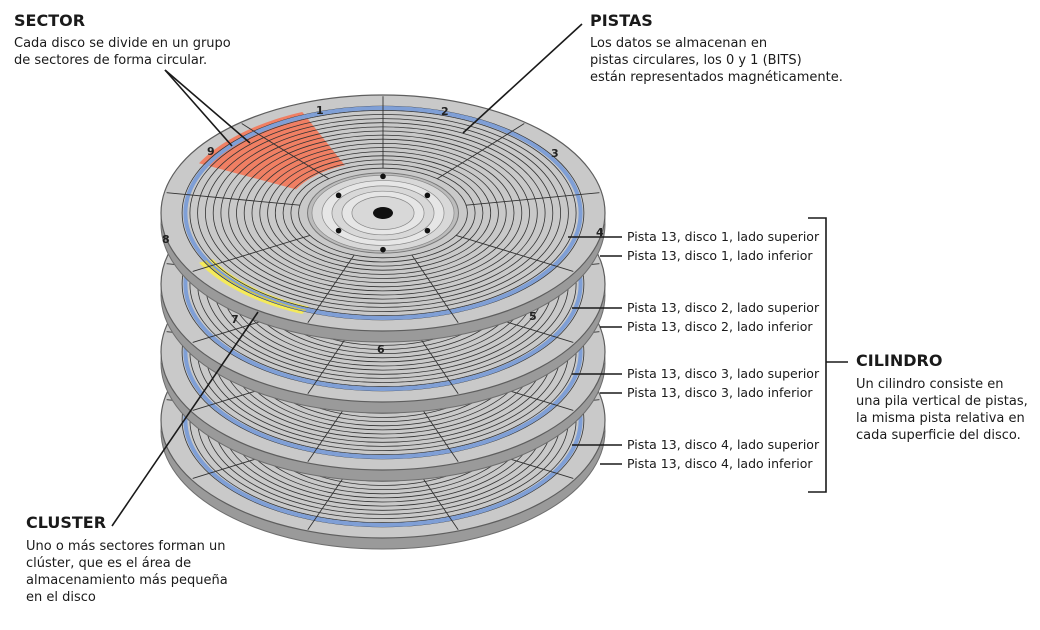 This screenshot has height=630, width=1040. I want to click on track-label: Pista 13, disco 4, lado superior, so click(723, 444).